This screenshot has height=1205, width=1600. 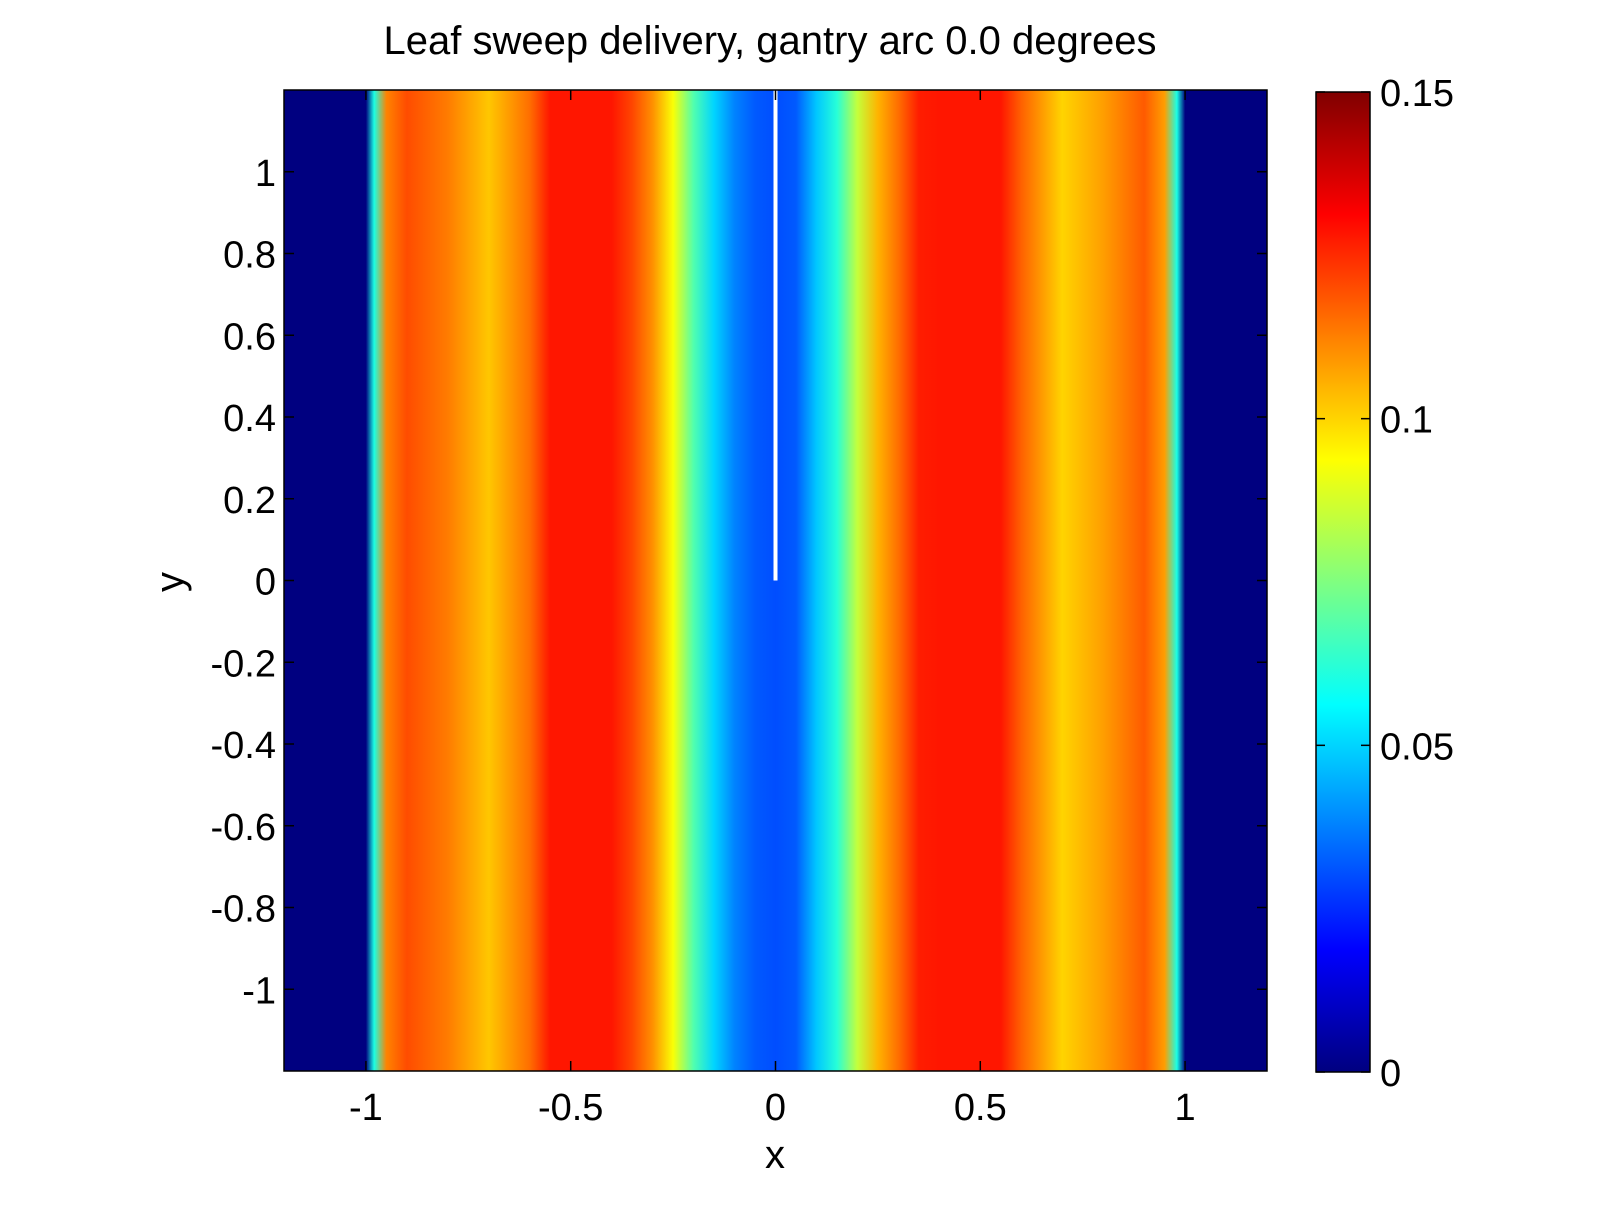 I want to click on colorbar, so click(x=1343, y=582).